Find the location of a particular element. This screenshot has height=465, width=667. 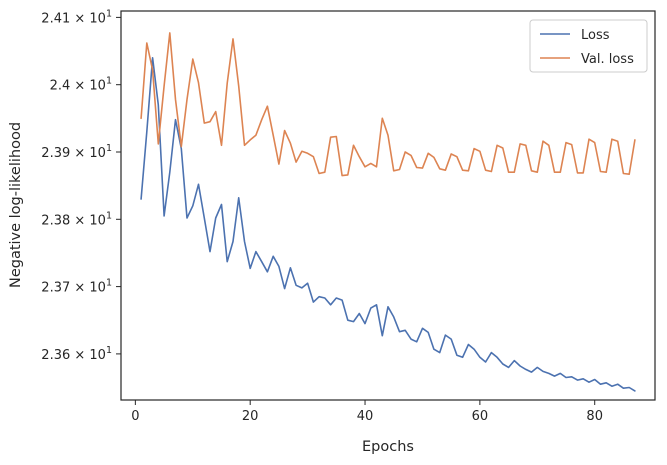

legend-label-loss: Loss is located at coordinates (595, 35).